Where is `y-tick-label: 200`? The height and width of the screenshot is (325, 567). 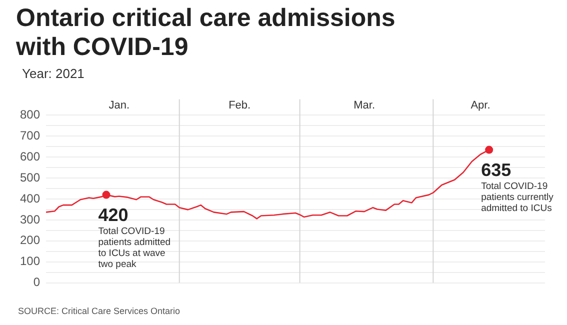 y-tick-label: 200 is located at coordinates (30, 240).